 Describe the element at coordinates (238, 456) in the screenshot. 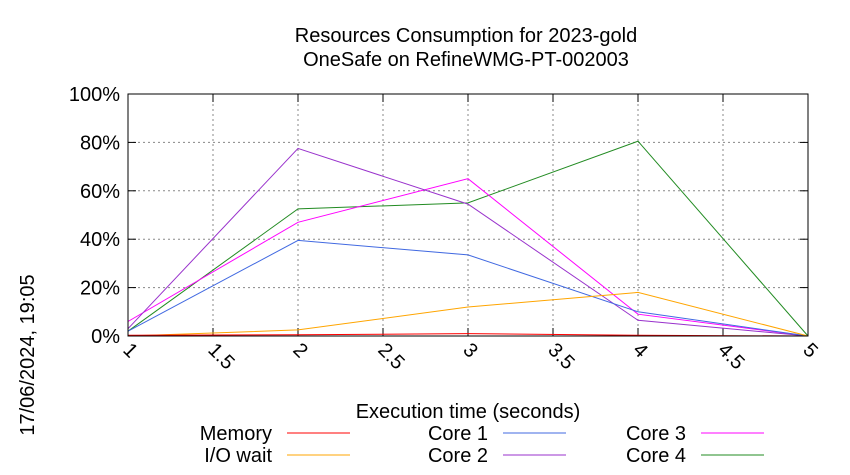

I see `legend-label-i-o-wait: I/O wait` at that location.